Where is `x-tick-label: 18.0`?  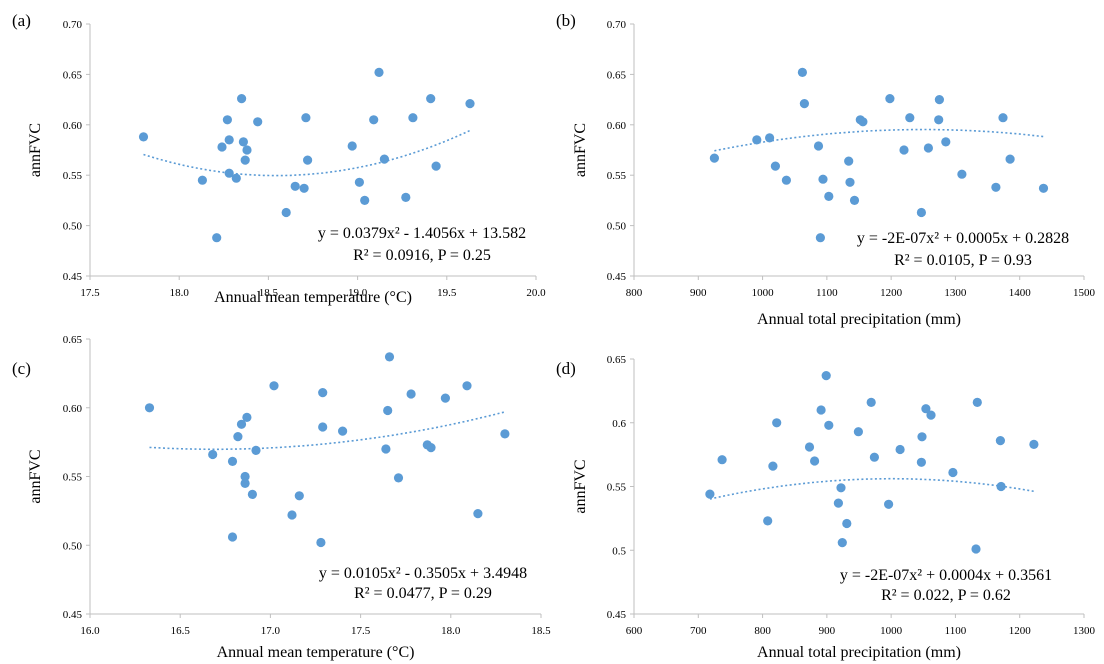
x-tick-label: 18.0 is located at coordinates (180, 293).